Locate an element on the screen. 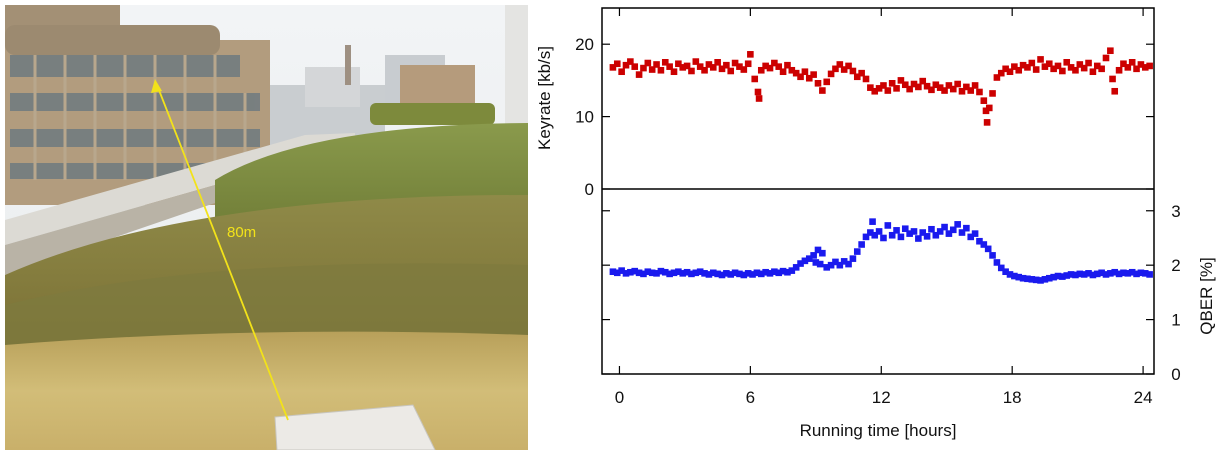 Image resolution: width=1223 pixels, height=450 pixels. qber-tick-label: 0 is located at coordinates (1175, 374).